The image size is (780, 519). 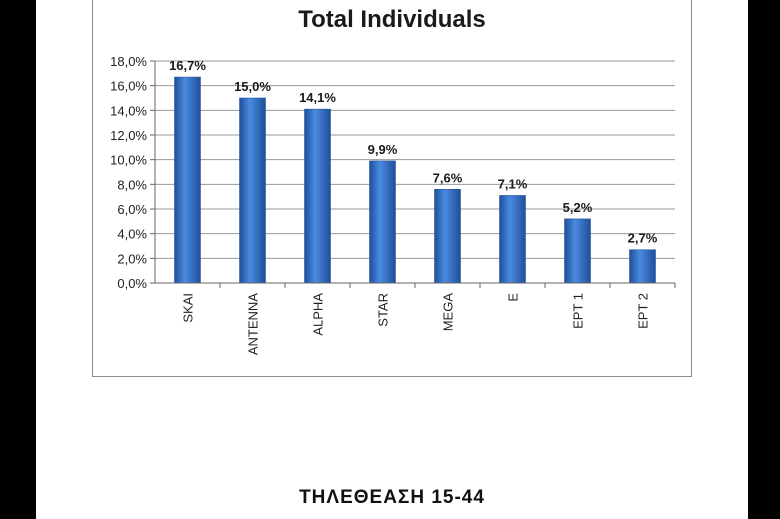 I want to click on y-tick-label: 4,0%, so click(x=132, y=234).